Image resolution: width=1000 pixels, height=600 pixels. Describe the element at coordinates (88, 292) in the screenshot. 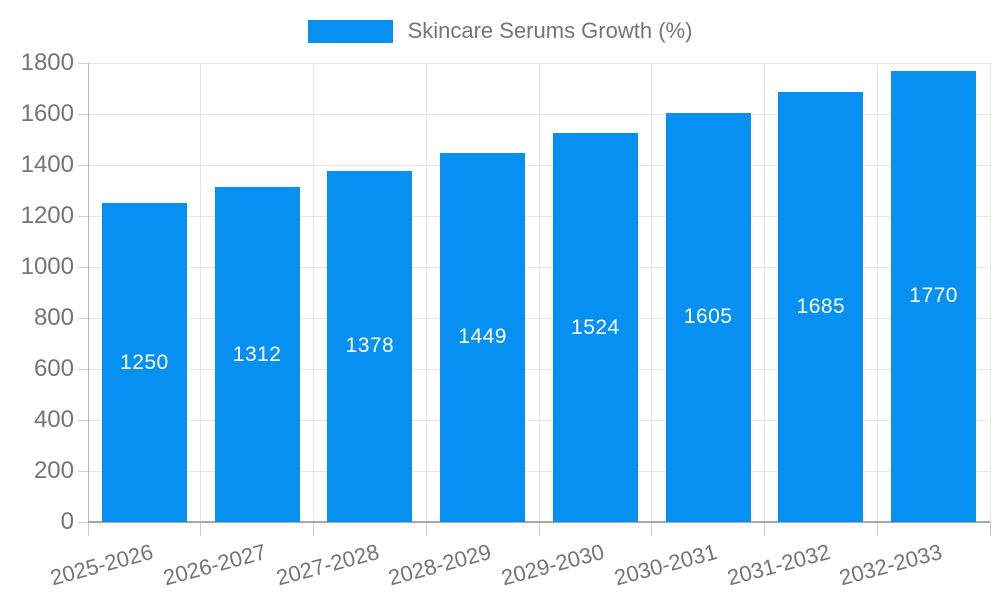

I see `y-axis-line` at that location.